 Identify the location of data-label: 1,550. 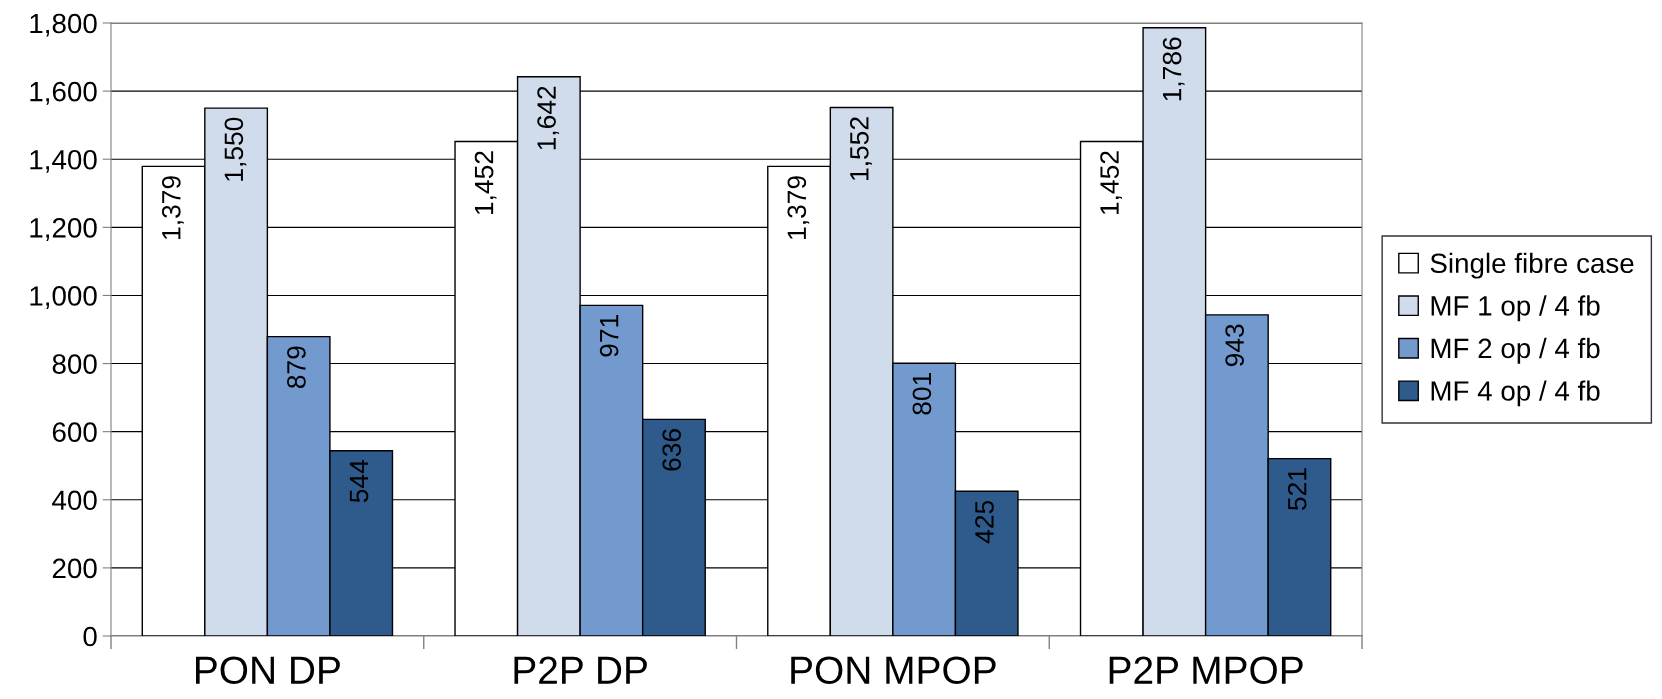
(235, 149).